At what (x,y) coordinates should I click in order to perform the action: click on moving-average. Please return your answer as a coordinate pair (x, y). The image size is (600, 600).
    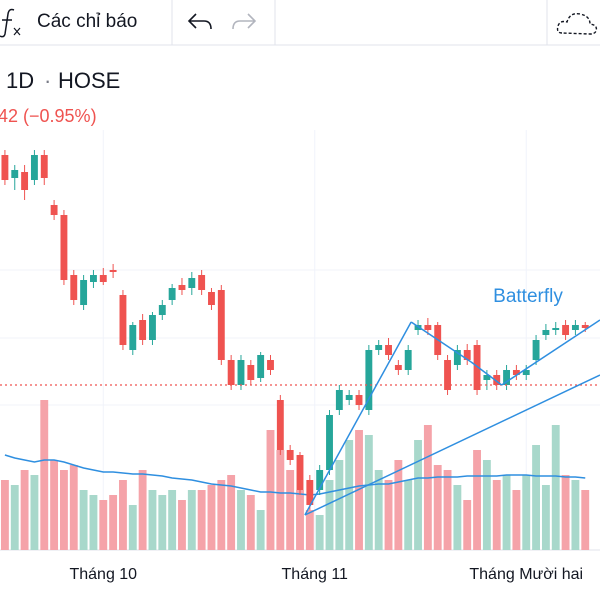
    Looking at the image, I should click on (295, 475).